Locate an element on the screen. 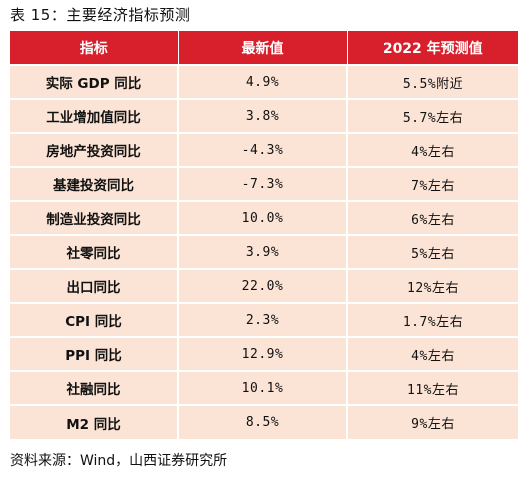 Image resolution: width=527 pixels, height=478 pixels. table-row: 房地产投资同比 -4.3% 4%左右 is located at coordinates (264, 150).